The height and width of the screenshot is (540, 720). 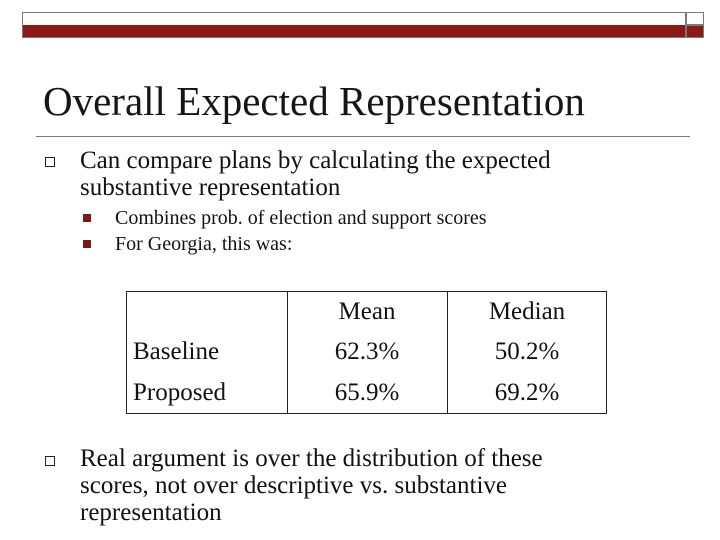 What do you see at coordinates (363, 136) in the screenshot?
I see `title-rule` at bounding box center [363, 136].